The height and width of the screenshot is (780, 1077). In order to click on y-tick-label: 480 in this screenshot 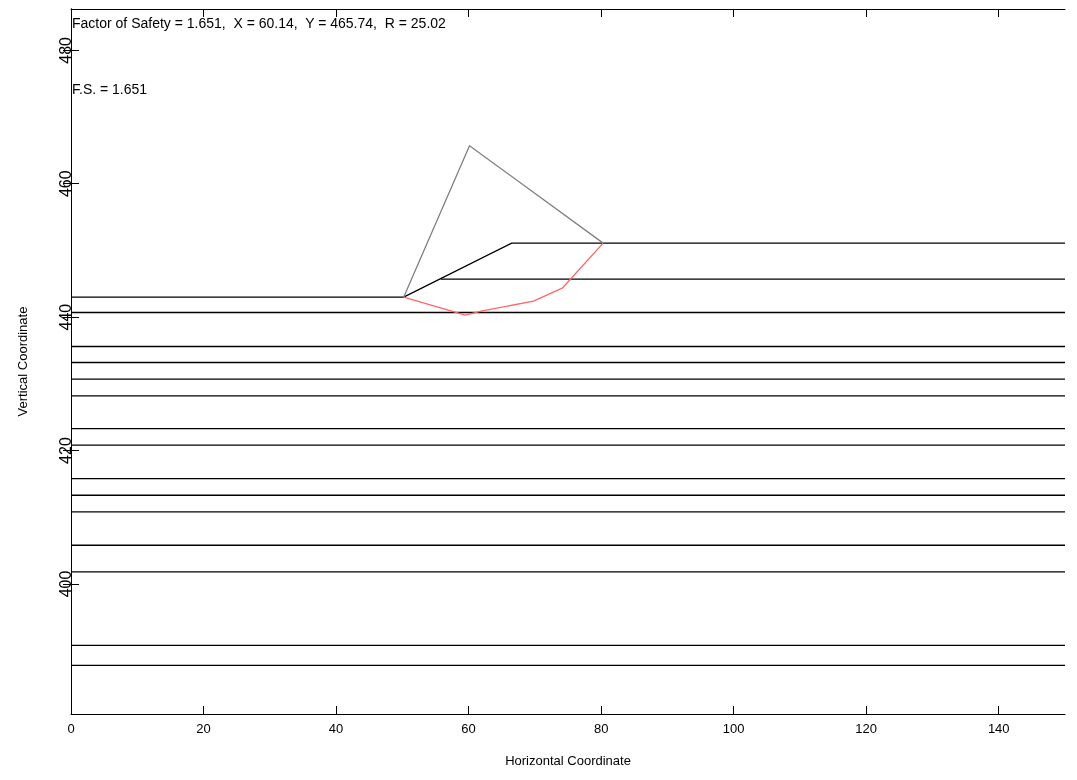, I will do `click(65, 50)`.